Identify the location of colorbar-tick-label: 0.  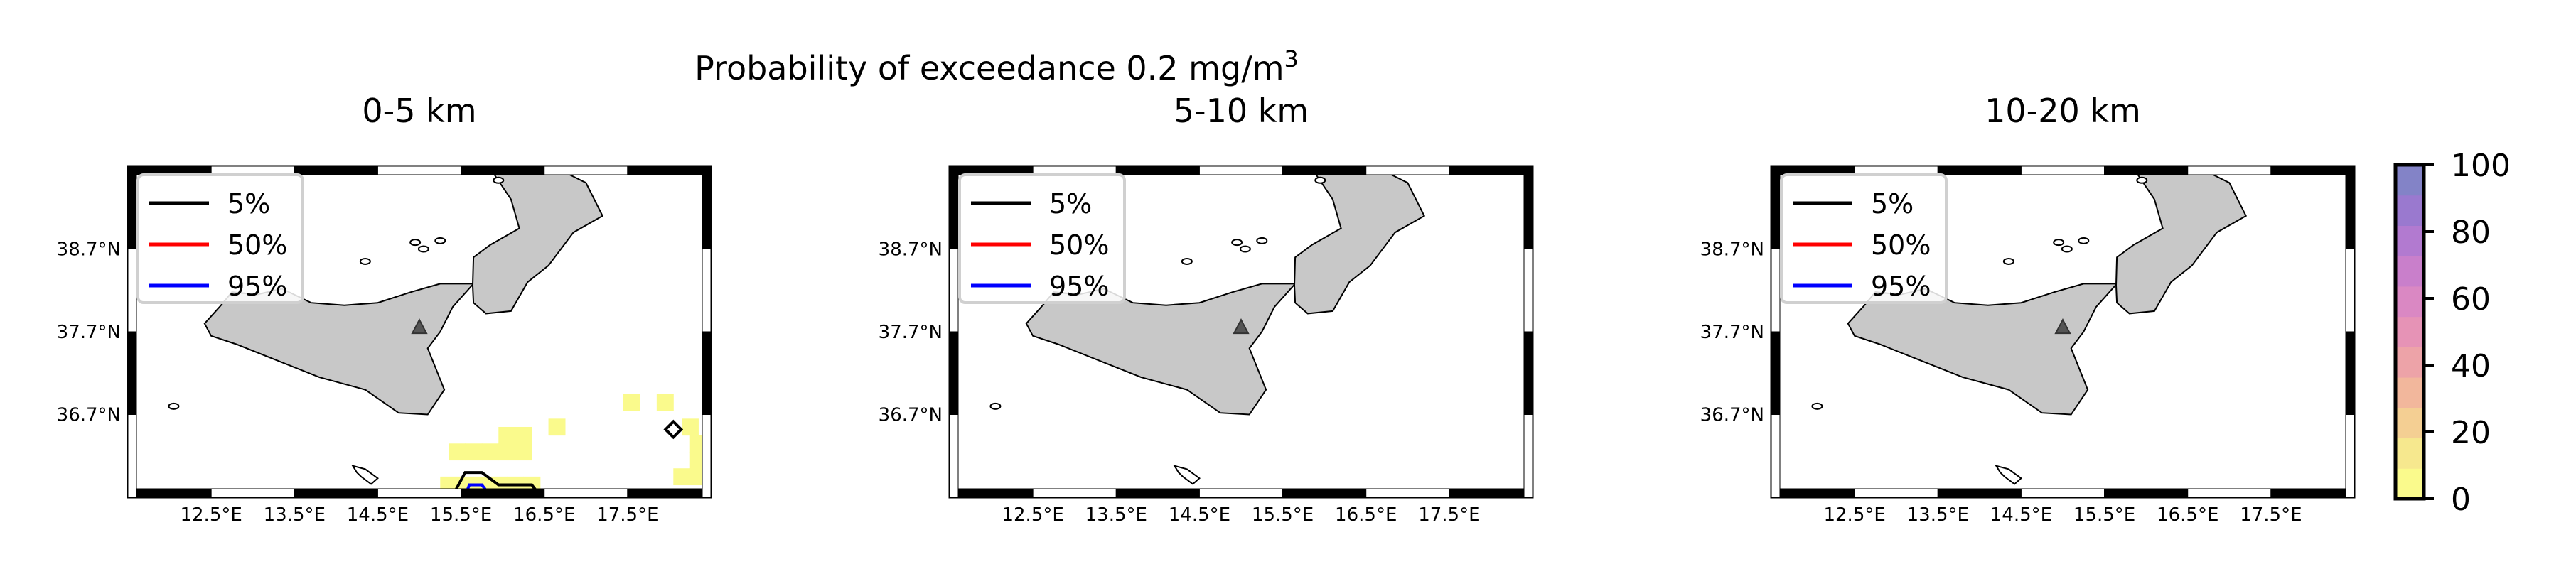
(2461, 500).